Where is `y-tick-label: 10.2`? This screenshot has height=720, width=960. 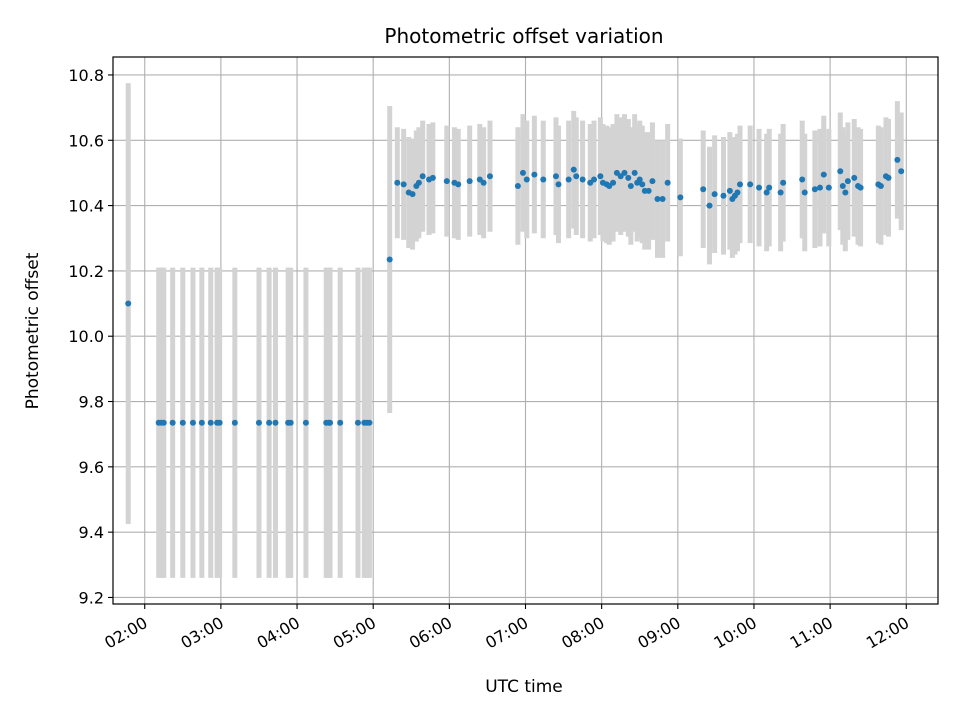 y-tick-label: 10.2 is located at coordinates (86, 271).